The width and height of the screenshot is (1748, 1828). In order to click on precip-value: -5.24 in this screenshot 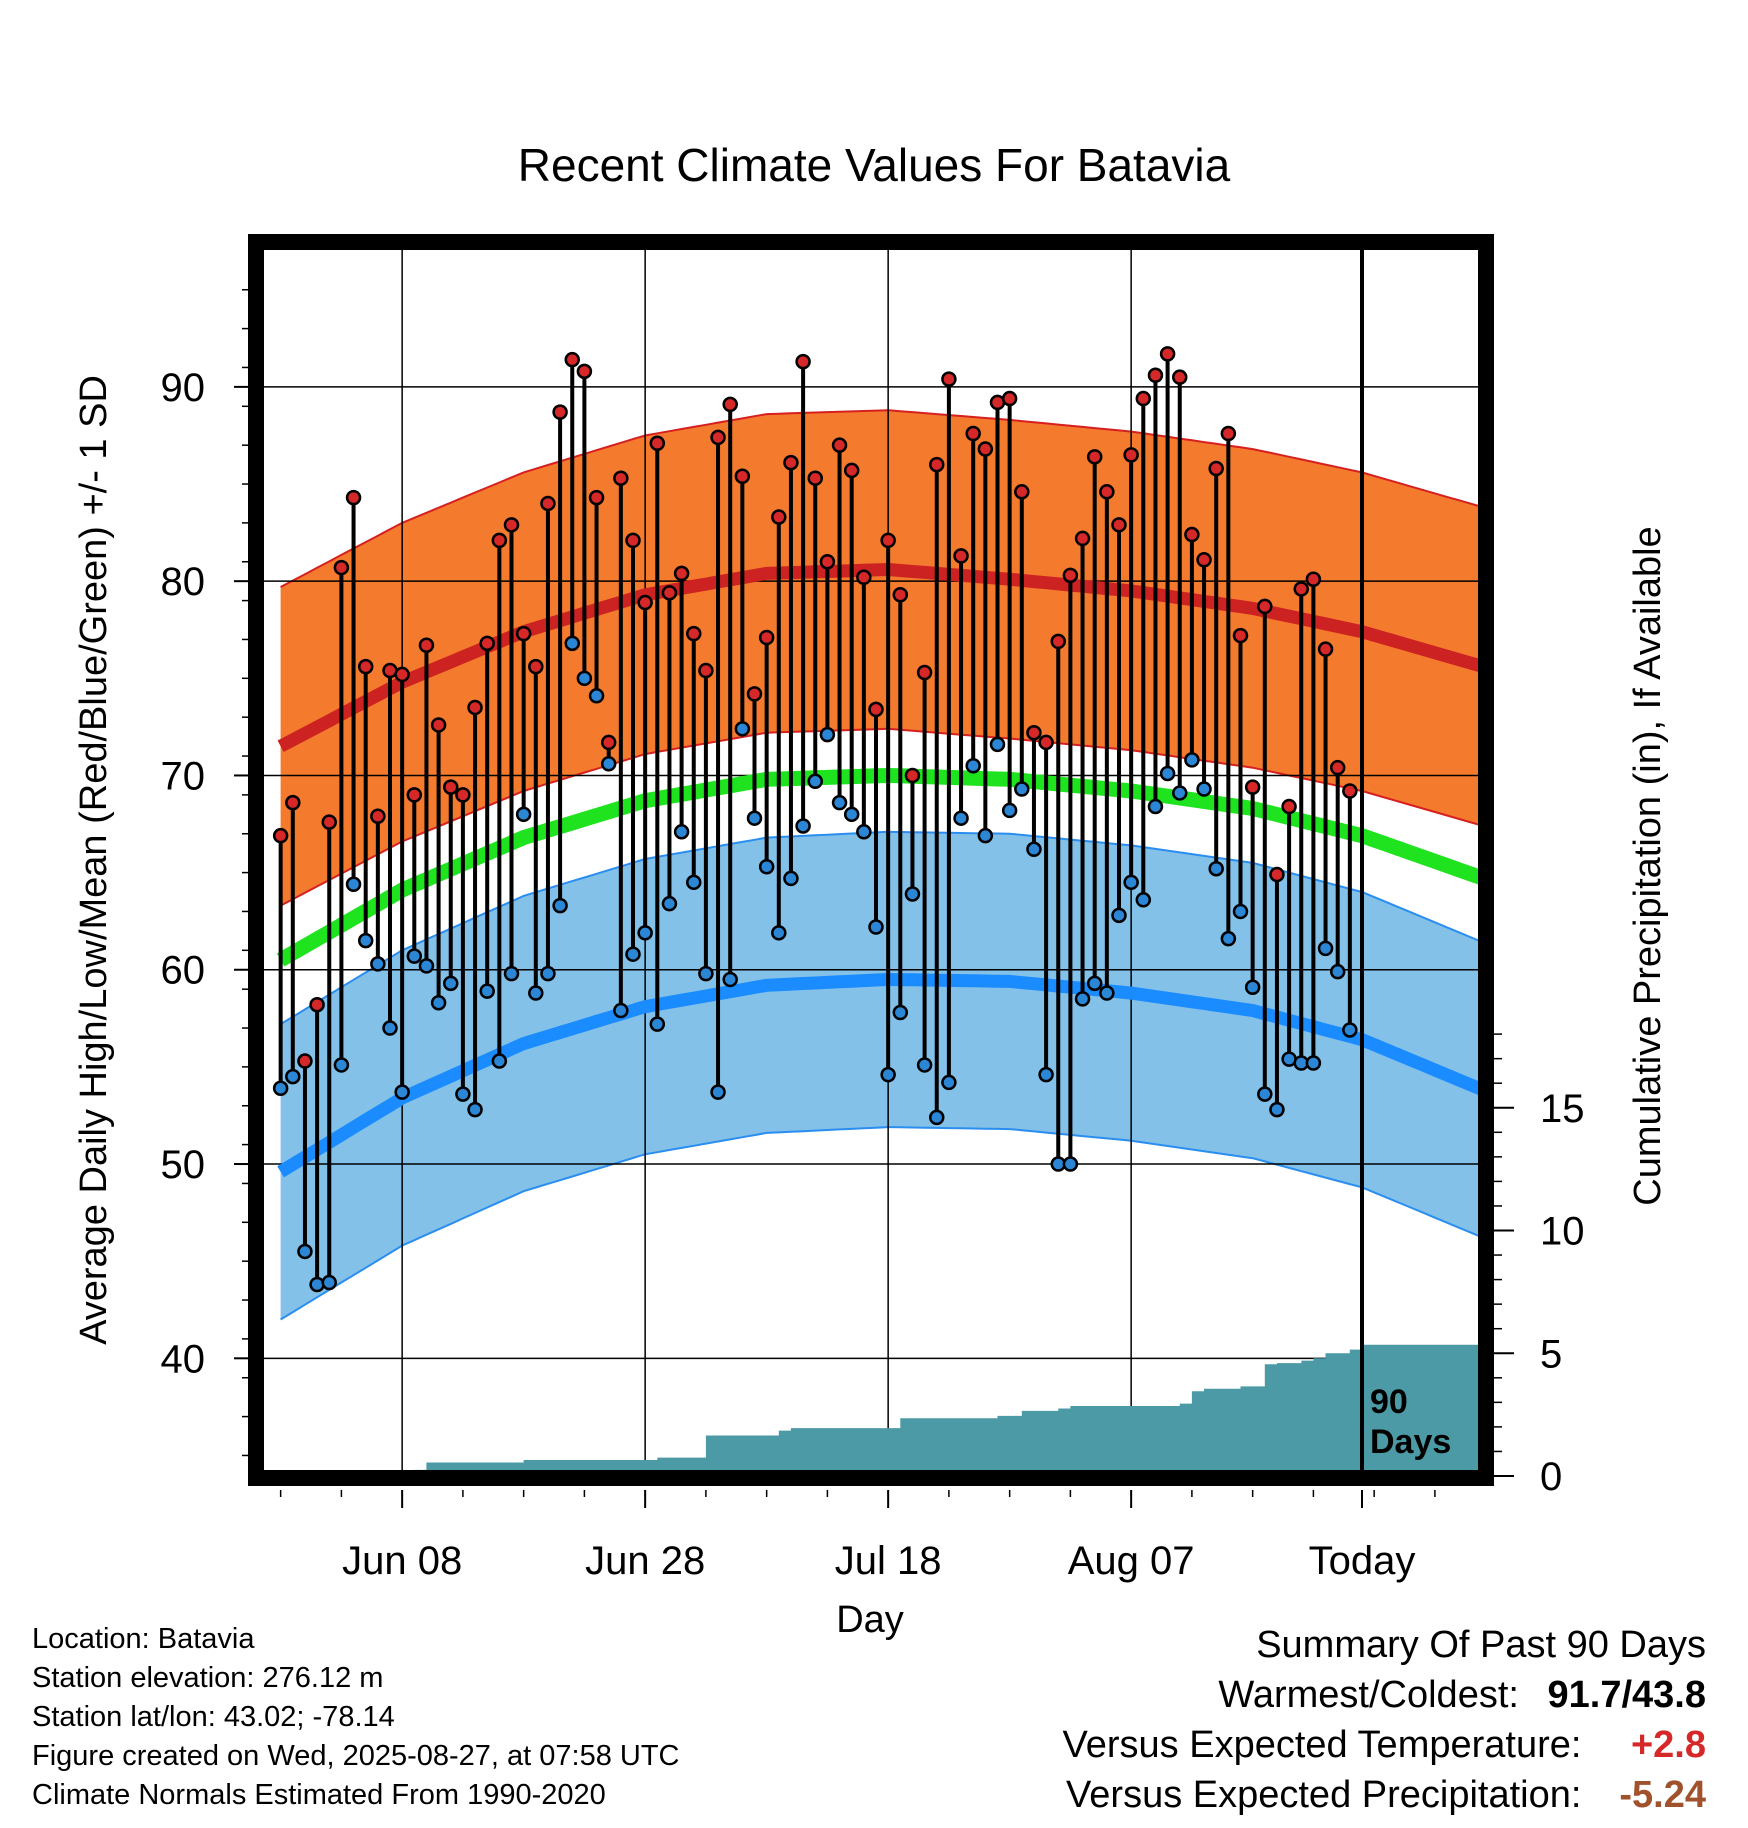, I will do `click(1662, 1795)`.